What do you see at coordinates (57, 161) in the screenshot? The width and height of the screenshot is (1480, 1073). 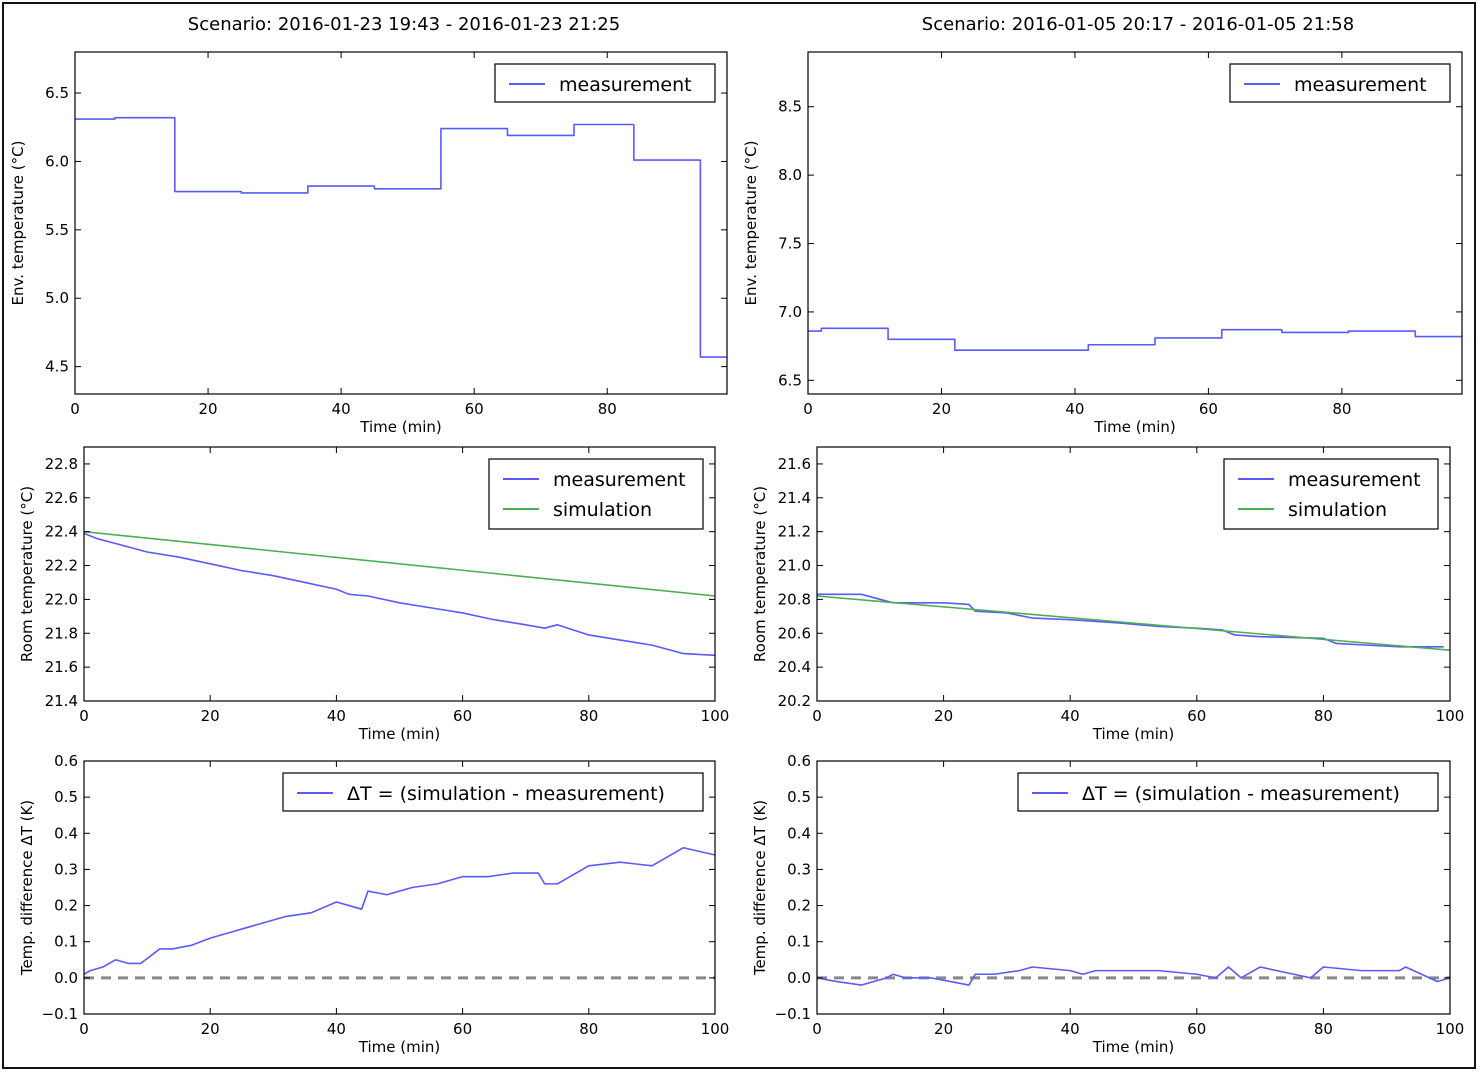 I see `y-tick-label: 6.0` at bounding box center [57, 161].